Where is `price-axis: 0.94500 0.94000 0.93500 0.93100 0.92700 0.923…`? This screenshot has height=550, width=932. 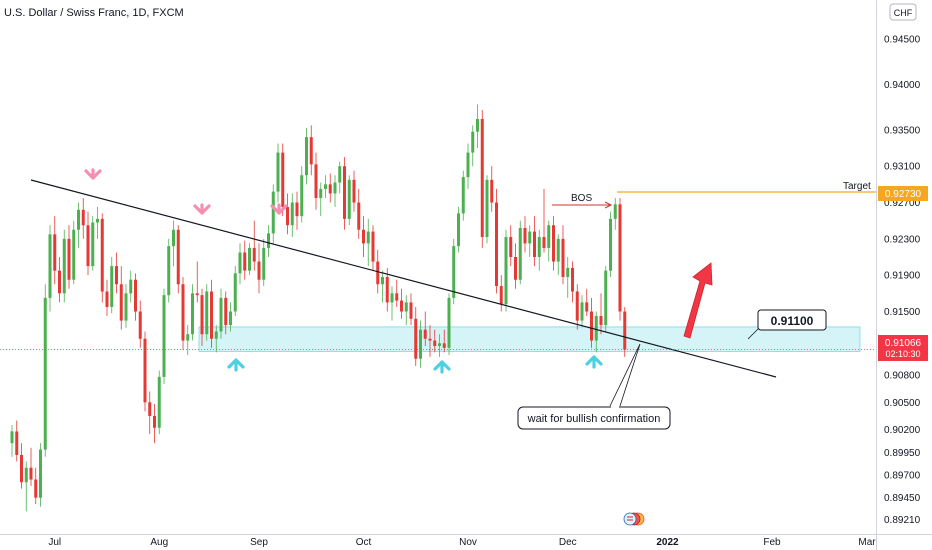 price-axis: 0.94500 0.94000 0.93500 0.93100 0.92700 0.923… is located at coordinates (902, 280).